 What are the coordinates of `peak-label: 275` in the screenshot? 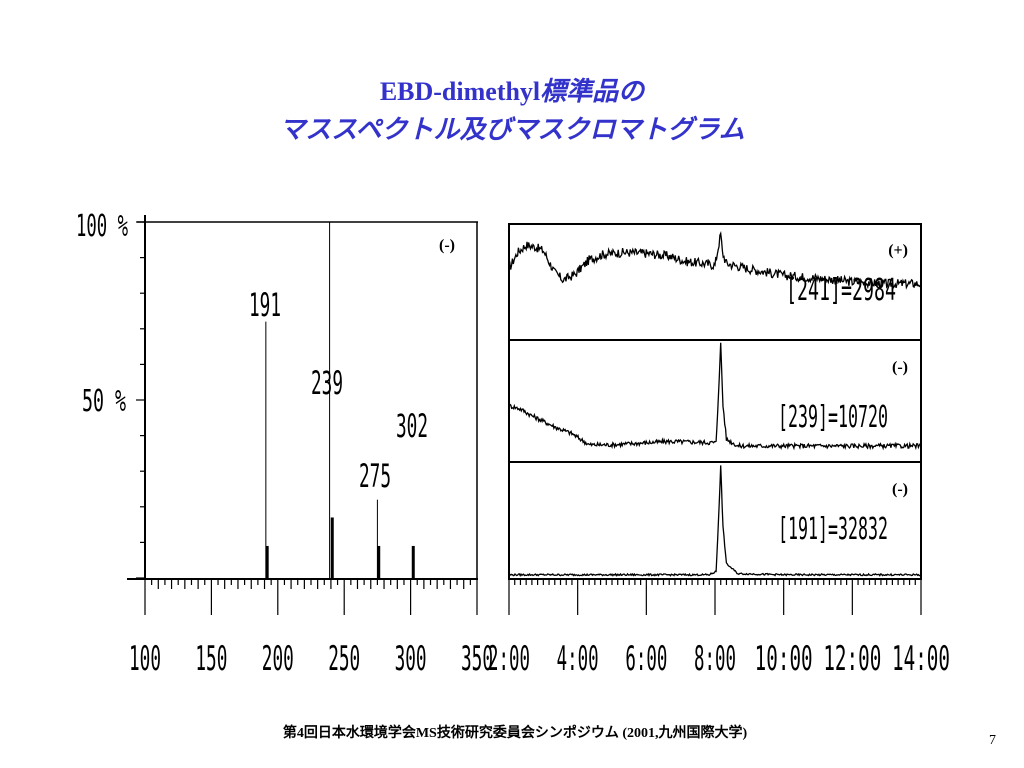 It's located at (375, 476).